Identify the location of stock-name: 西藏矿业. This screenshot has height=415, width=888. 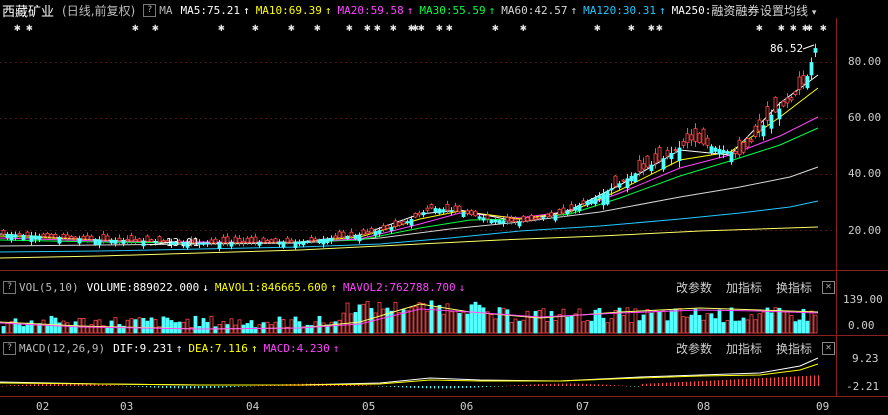
(28, 12).